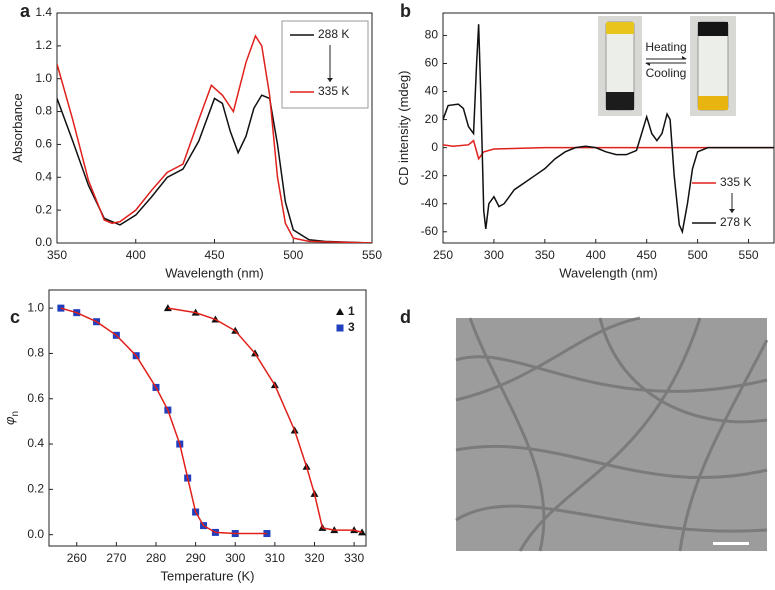 This screenshot has height=590, width=775. What do you see at coordinates (731, 543) in the screenshot?
I see `scale-bar` at bounding box center [731, 543].